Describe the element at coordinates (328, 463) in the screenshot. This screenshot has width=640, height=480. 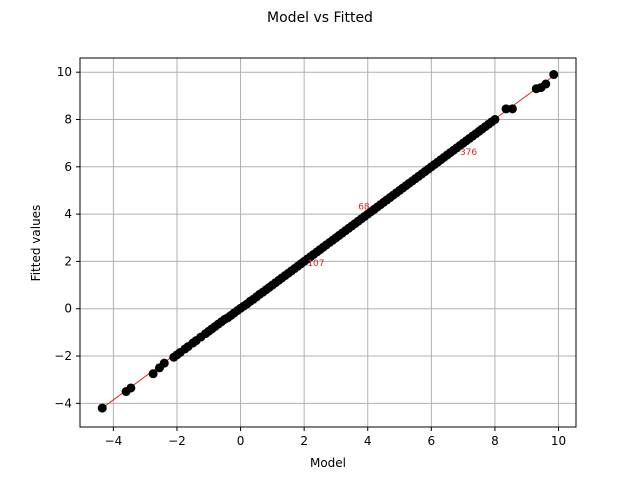
I see `x-axis-label: Model` at that location.